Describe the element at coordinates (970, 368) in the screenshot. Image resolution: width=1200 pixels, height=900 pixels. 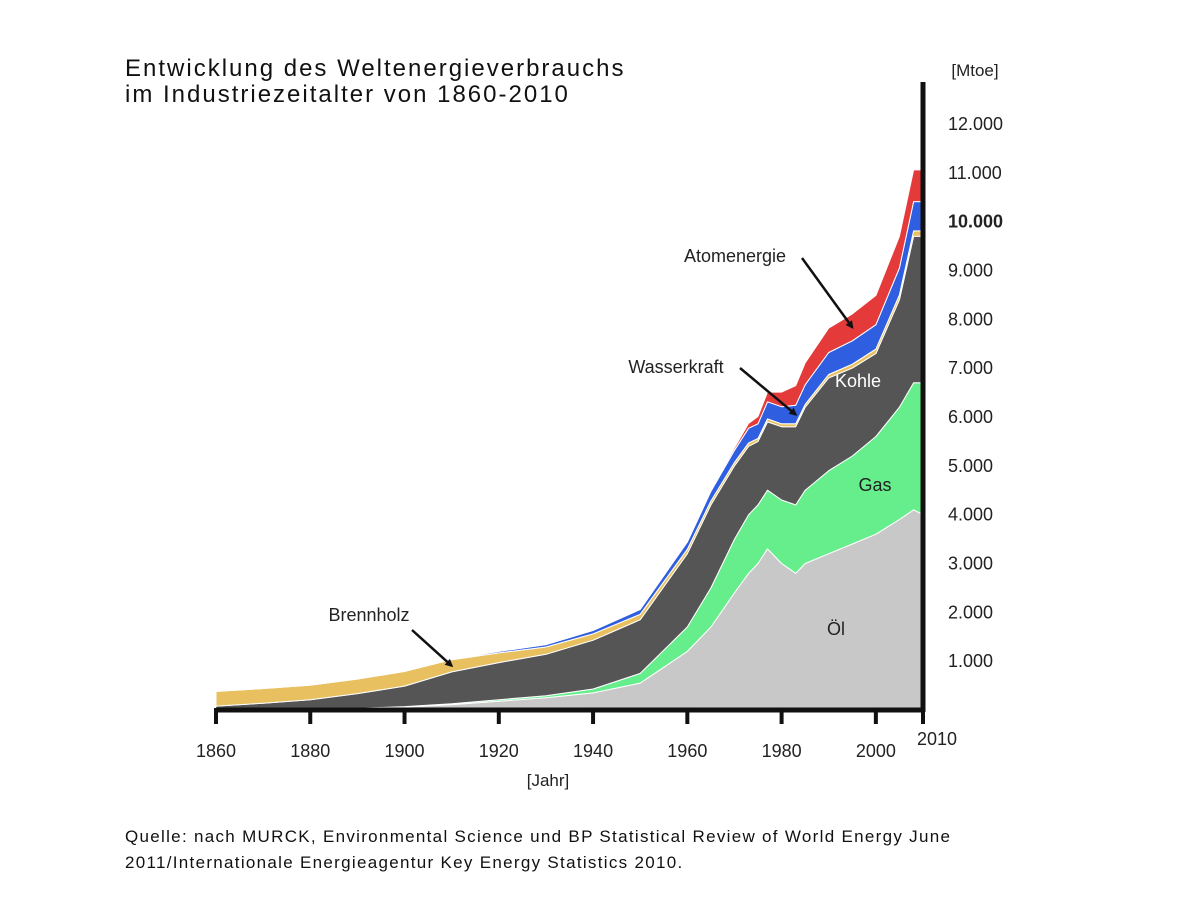
I see `y-tick-label: 7.000` at that location.